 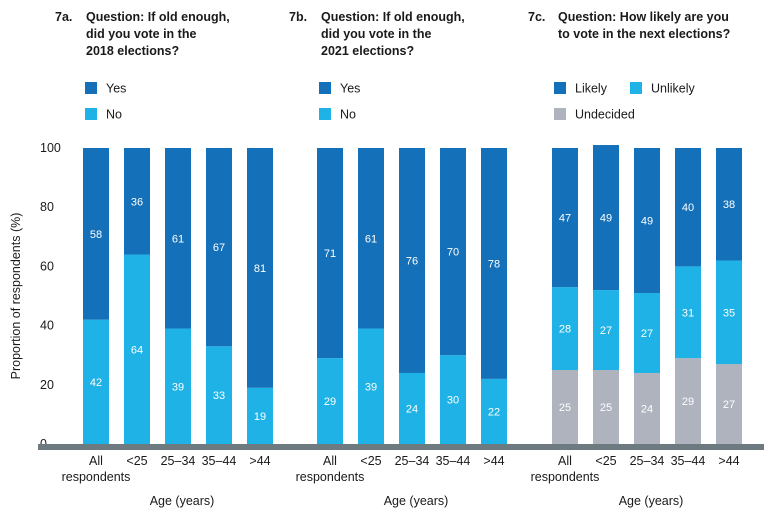 I want to click on question-text-line: 2018 elections?, so click(x=132, y=51).